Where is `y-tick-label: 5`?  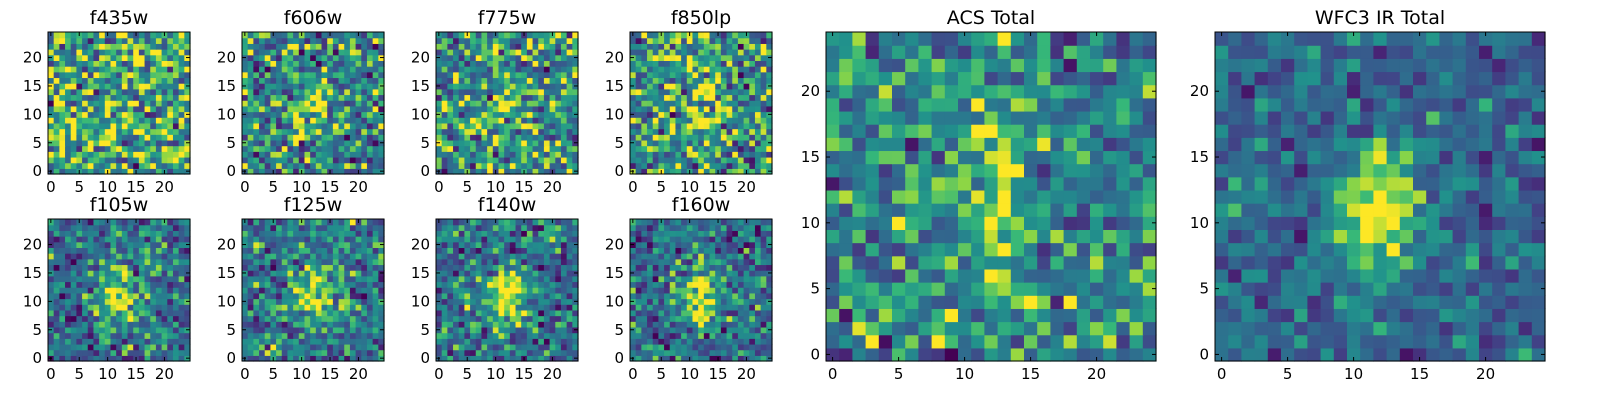 y-tick-label: 5 is located at coordinates (619, 143).